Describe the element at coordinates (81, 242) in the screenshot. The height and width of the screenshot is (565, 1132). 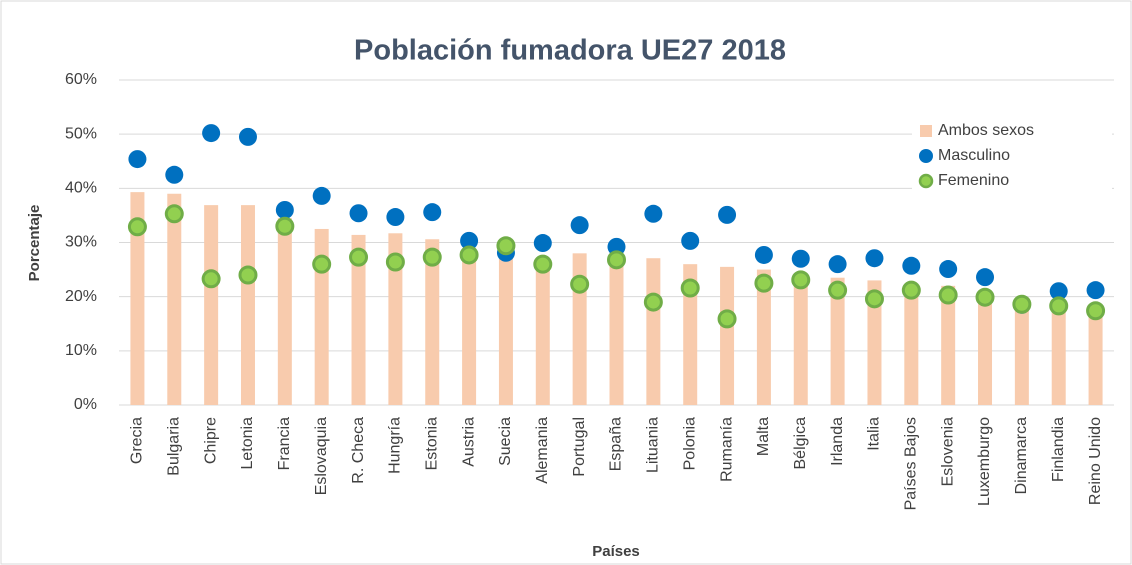
I see `y-tick-label: 30%` at that location.